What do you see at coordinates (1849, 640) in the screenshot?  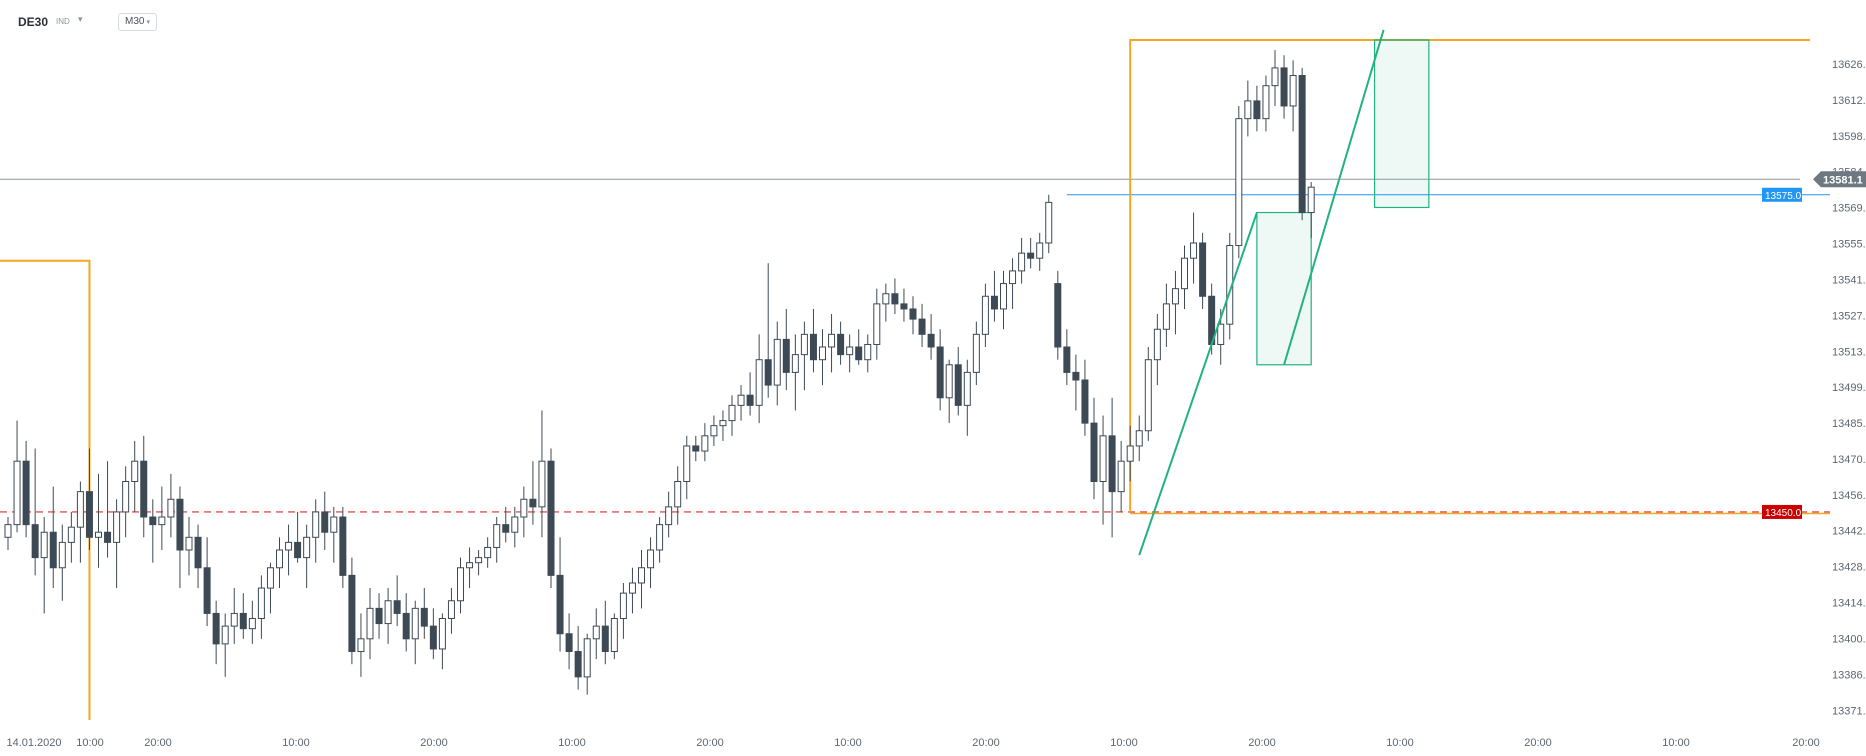 I see `y-tick-label: 13400.1` at bounding box center [1849, 640].